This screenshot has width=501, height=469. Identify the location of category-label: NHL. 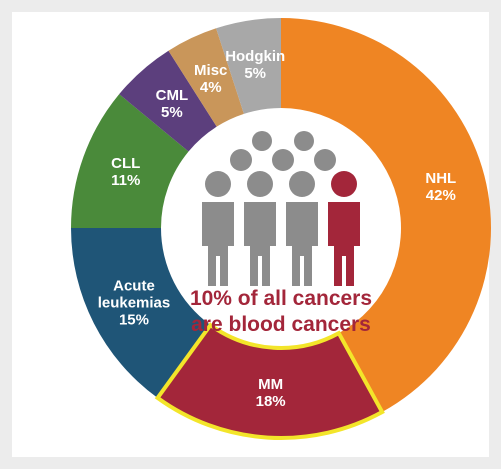
(441, 178).